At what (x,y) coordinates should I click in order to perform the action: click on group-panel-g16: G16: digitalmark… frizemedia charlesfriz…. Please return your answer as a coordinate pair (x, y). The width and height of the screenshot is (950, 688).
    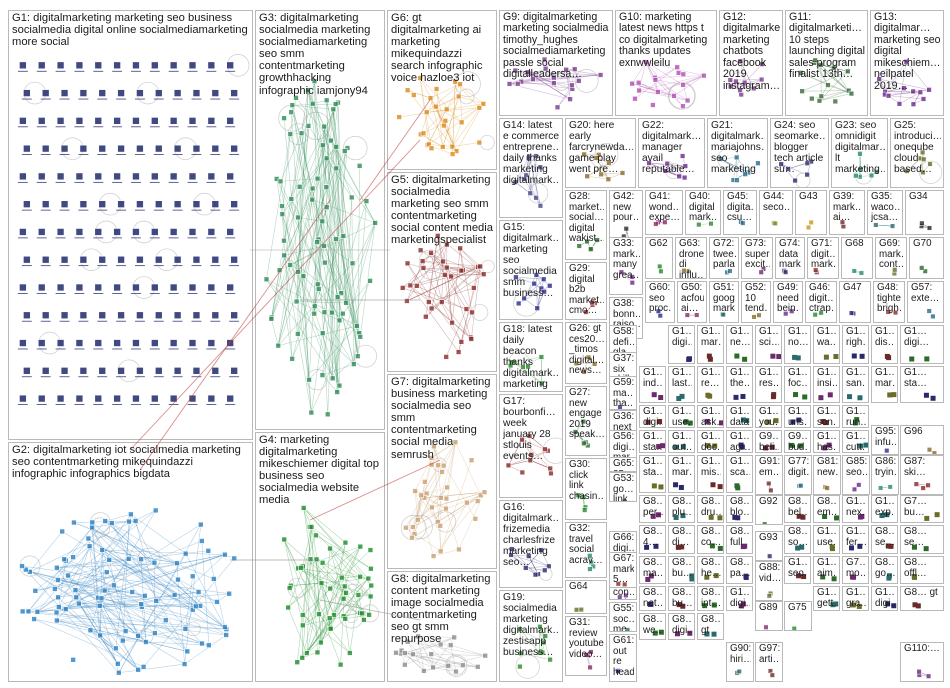
    Looking at the image, I should click on (531, 544).